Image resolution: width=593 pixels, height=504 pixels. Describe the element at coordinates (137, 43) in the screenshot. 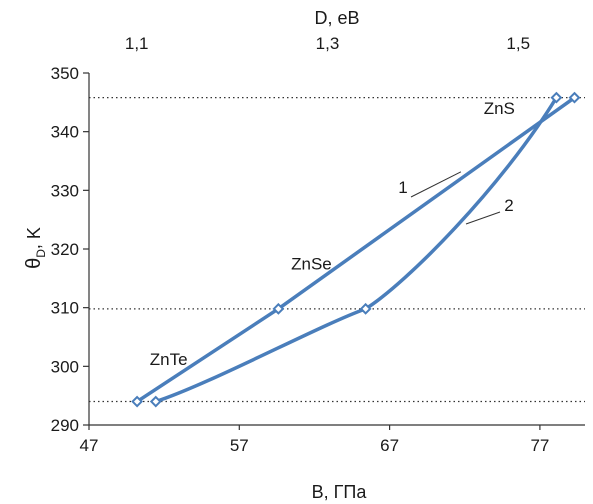

I see `top-x-tick-label: 1,1` at that location.